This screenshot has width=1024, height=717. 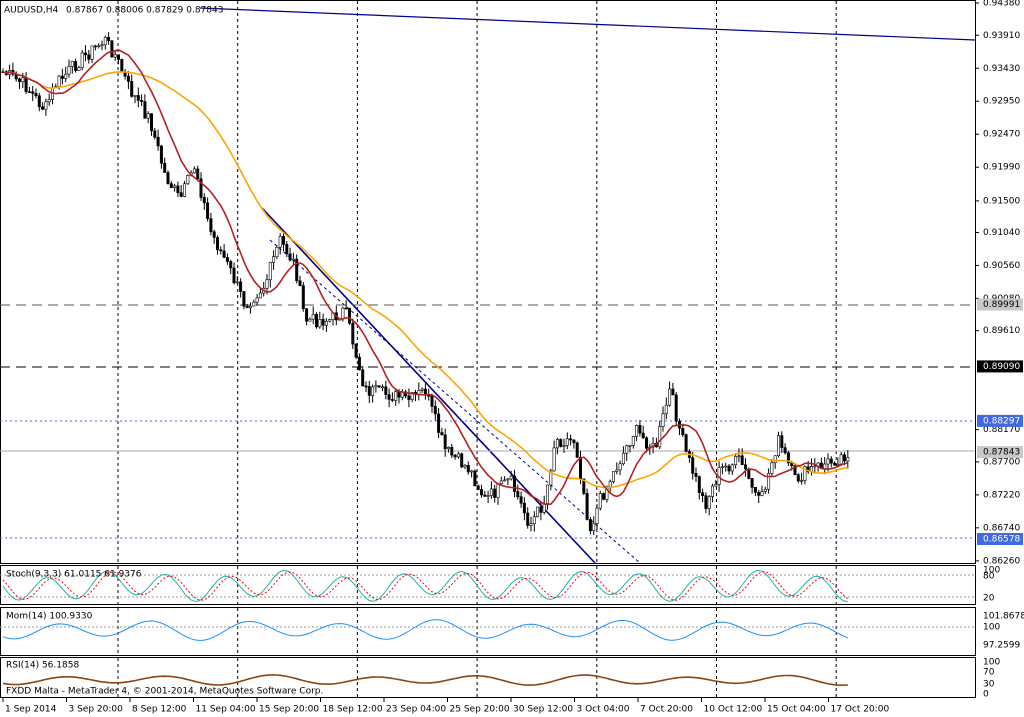 I want to click on price-marker-label: 0.87843, so click(x=1001, y=453).